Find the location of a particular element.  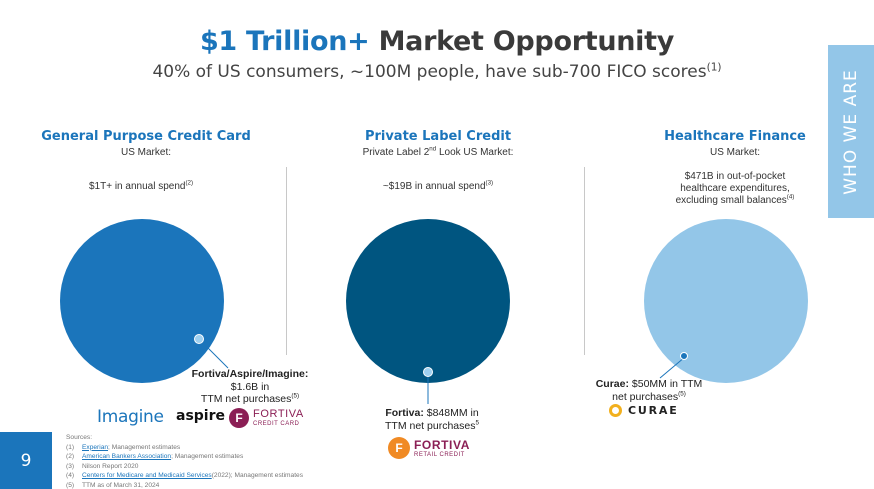

callout-dot-private-label is located at coordinates (428, 372).